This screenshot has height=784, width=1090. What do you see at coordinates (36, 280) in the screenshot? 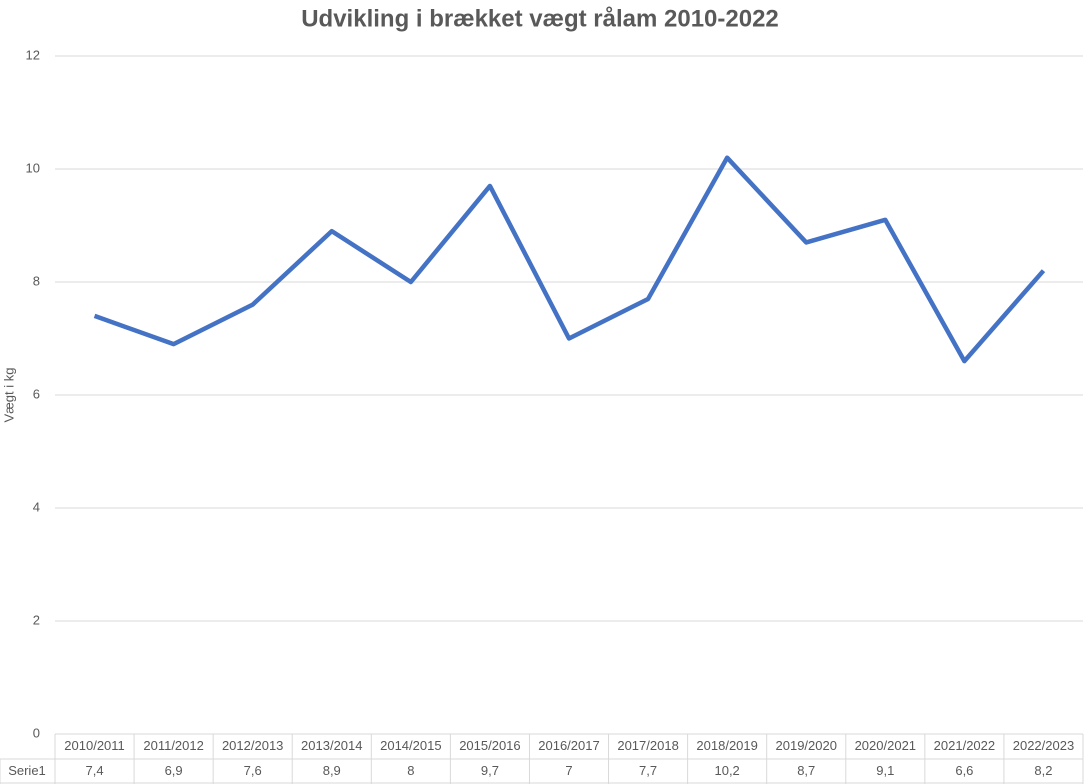
I see `y-tick-label: 8` at bounding box center [36, 280].